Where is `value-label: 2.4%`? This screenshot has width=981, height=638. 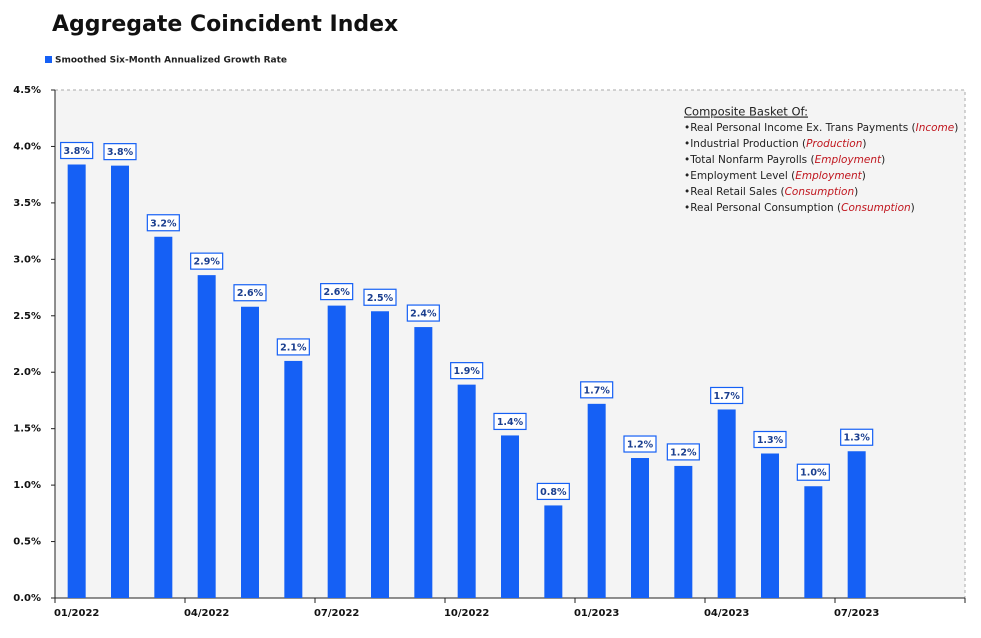 value-label: 2.4% is located at coordinates (423, 314).